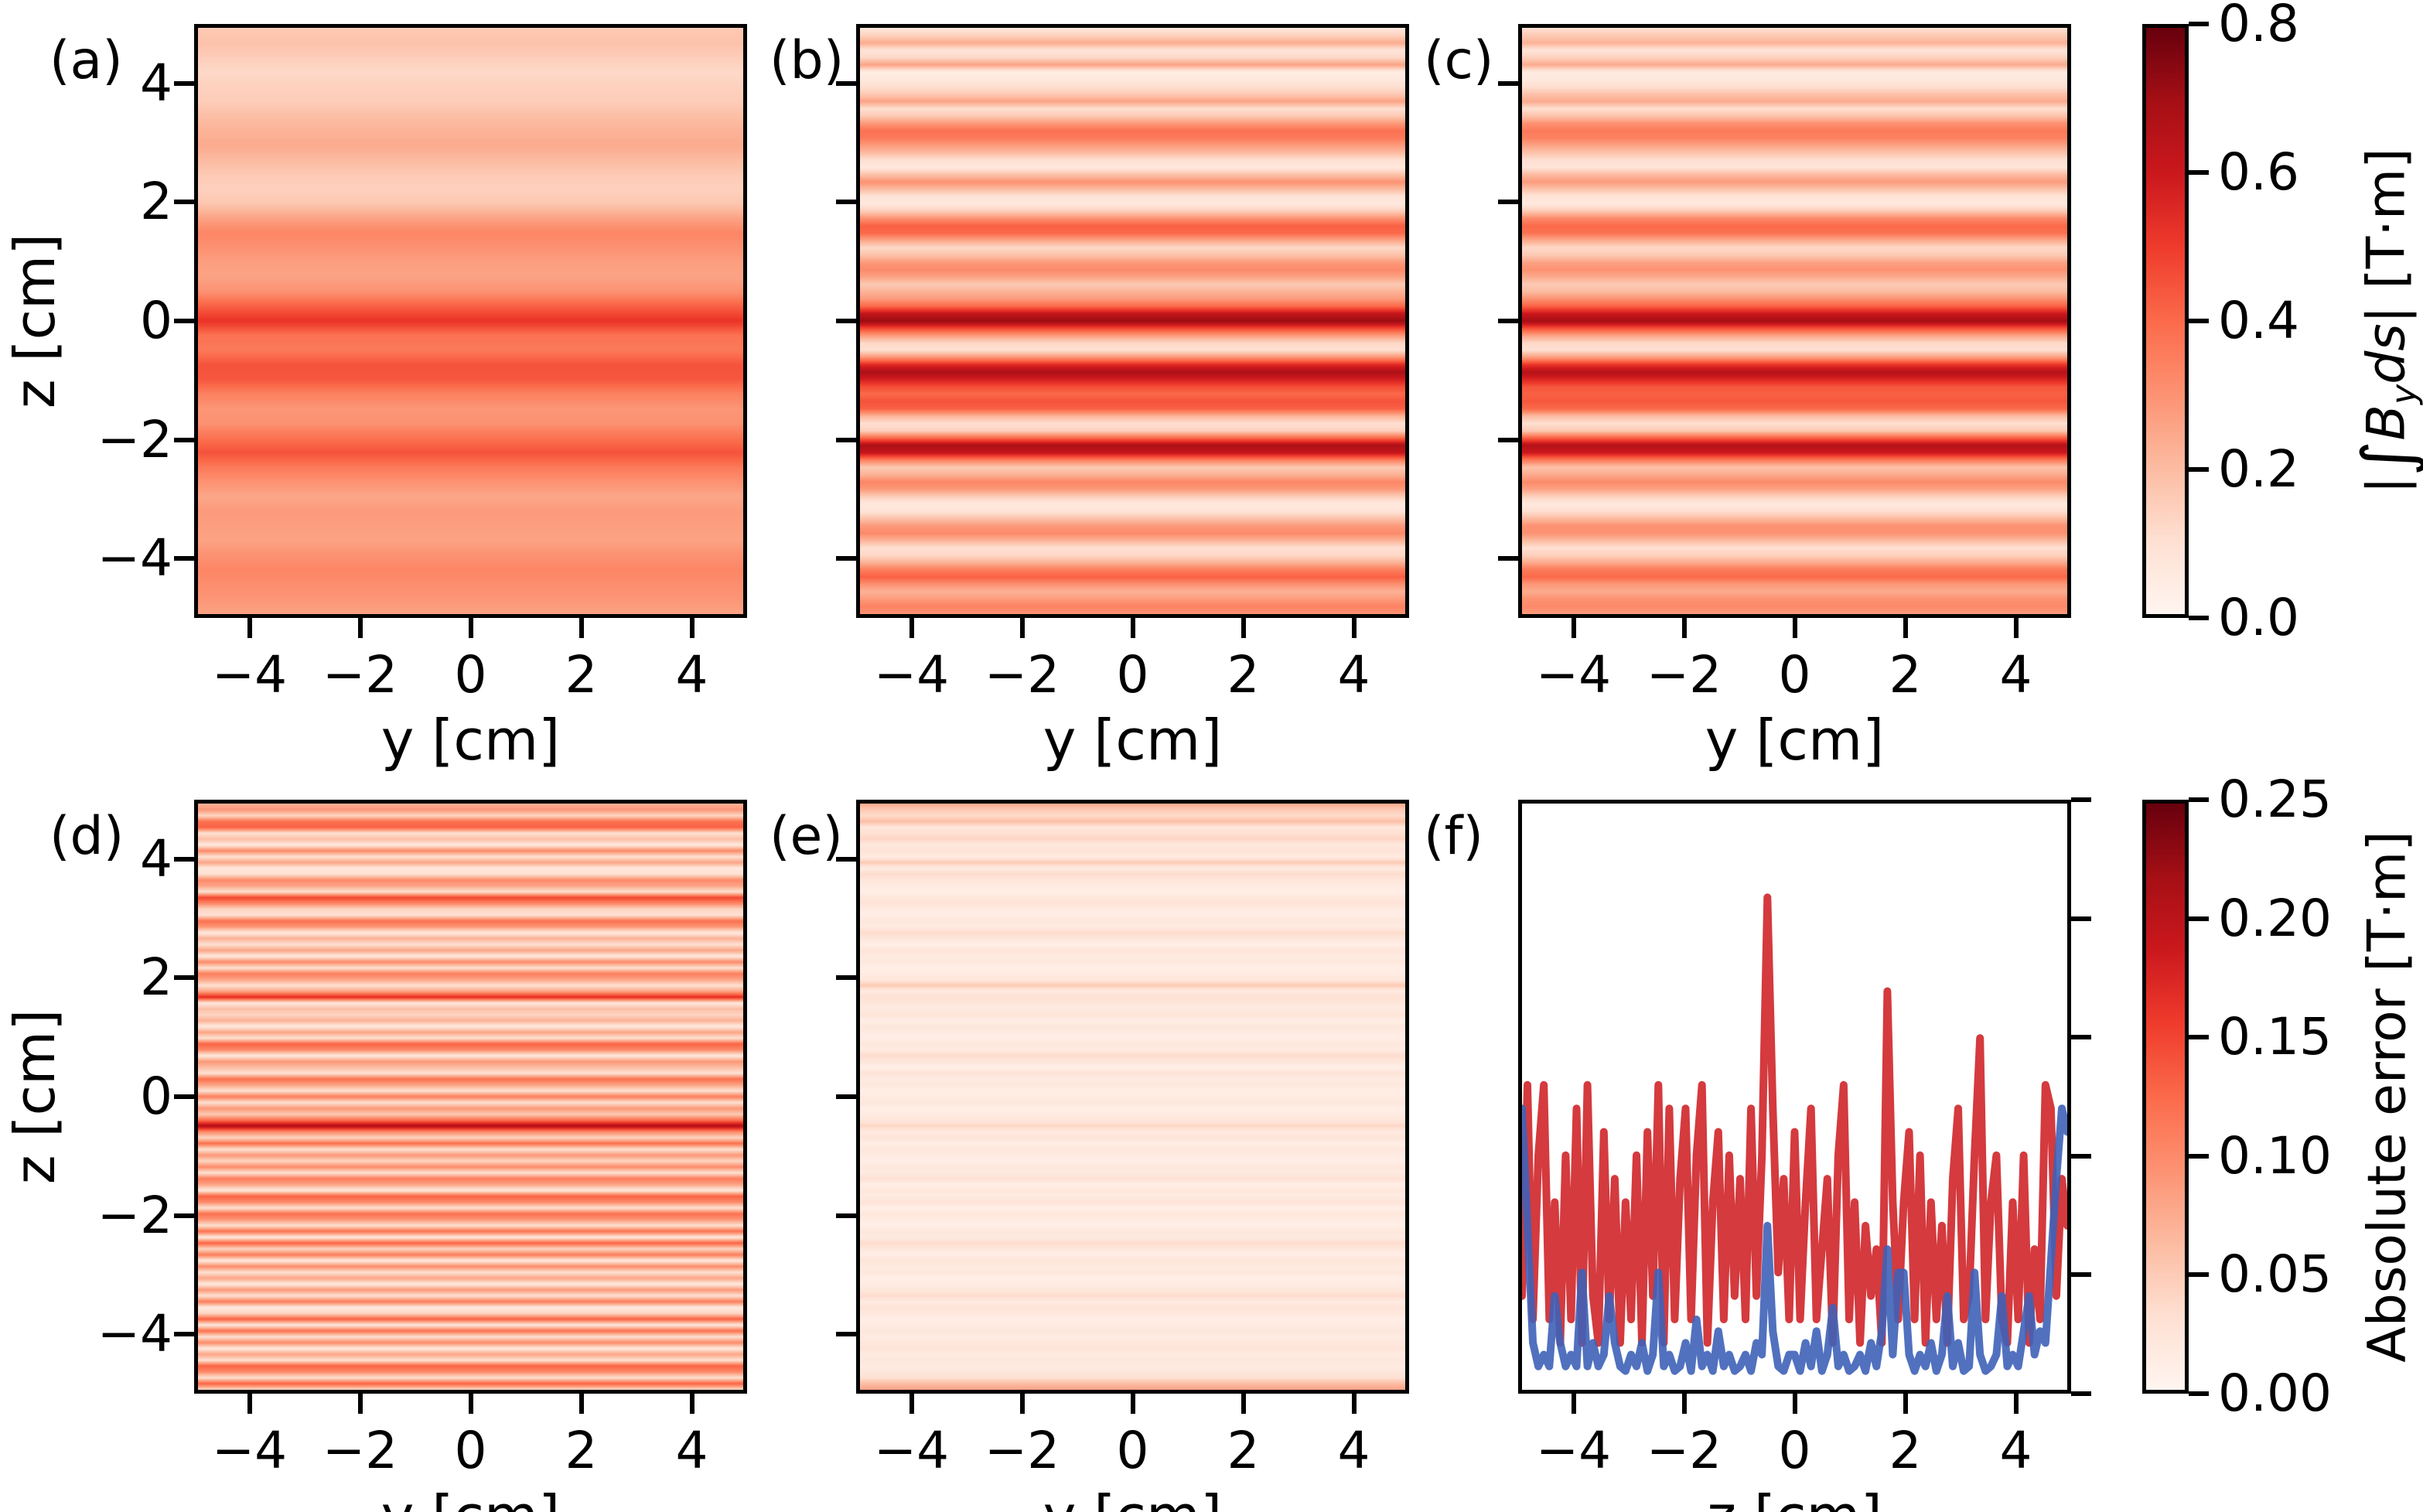 The image size is (2423, 1512). I want to click on panel-a-x-axis-title: y [cm], so click(471, 740).